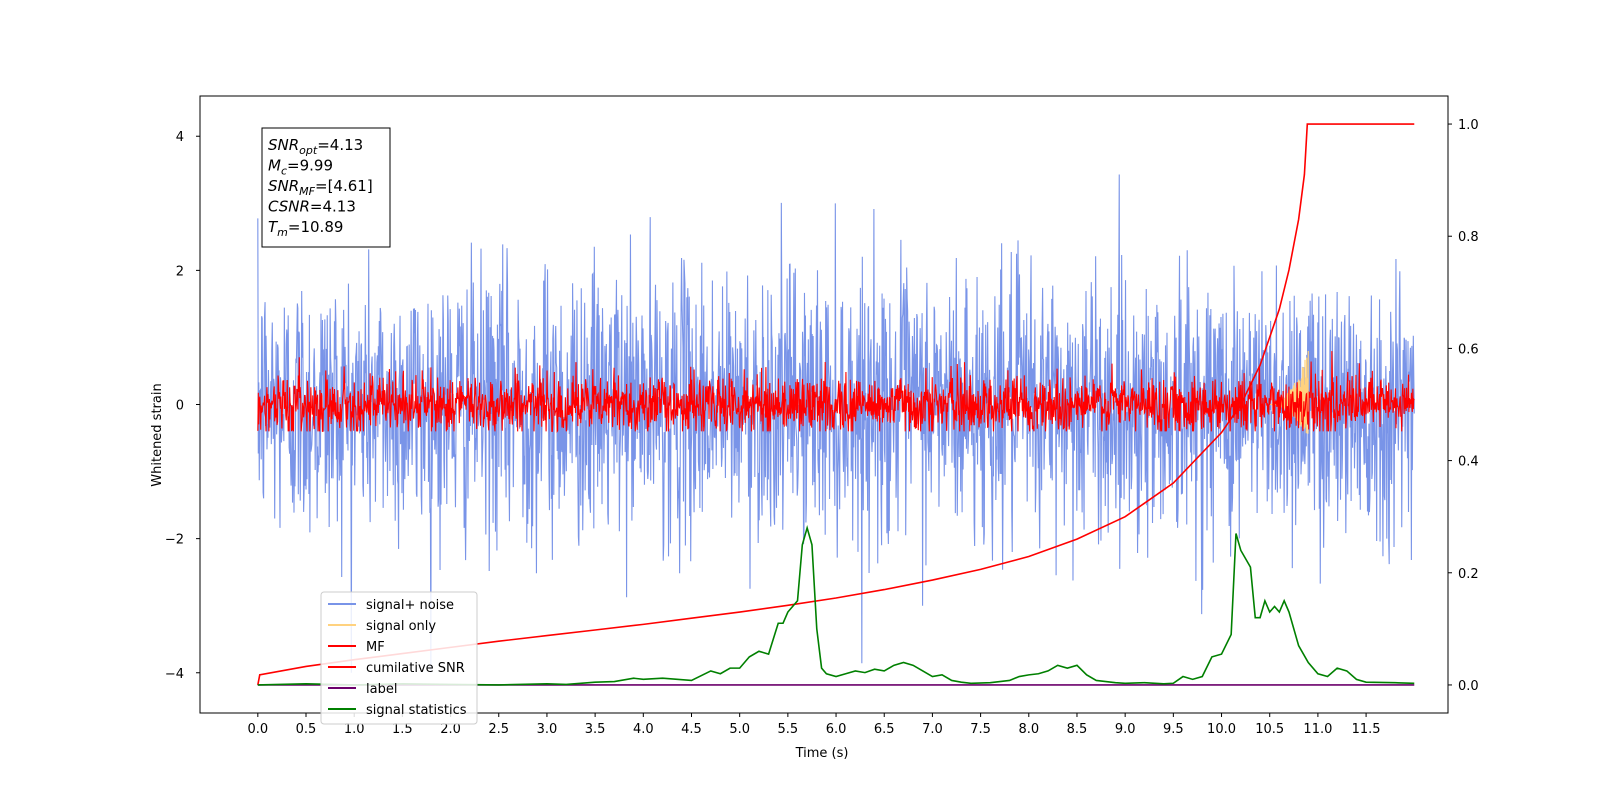 Image resolution: width=1600 pixels, height=800 pixels. Describe the element at coordinates (498, 729) in the screenshot. I see `x-tick-label-5: 2.5` at that location.